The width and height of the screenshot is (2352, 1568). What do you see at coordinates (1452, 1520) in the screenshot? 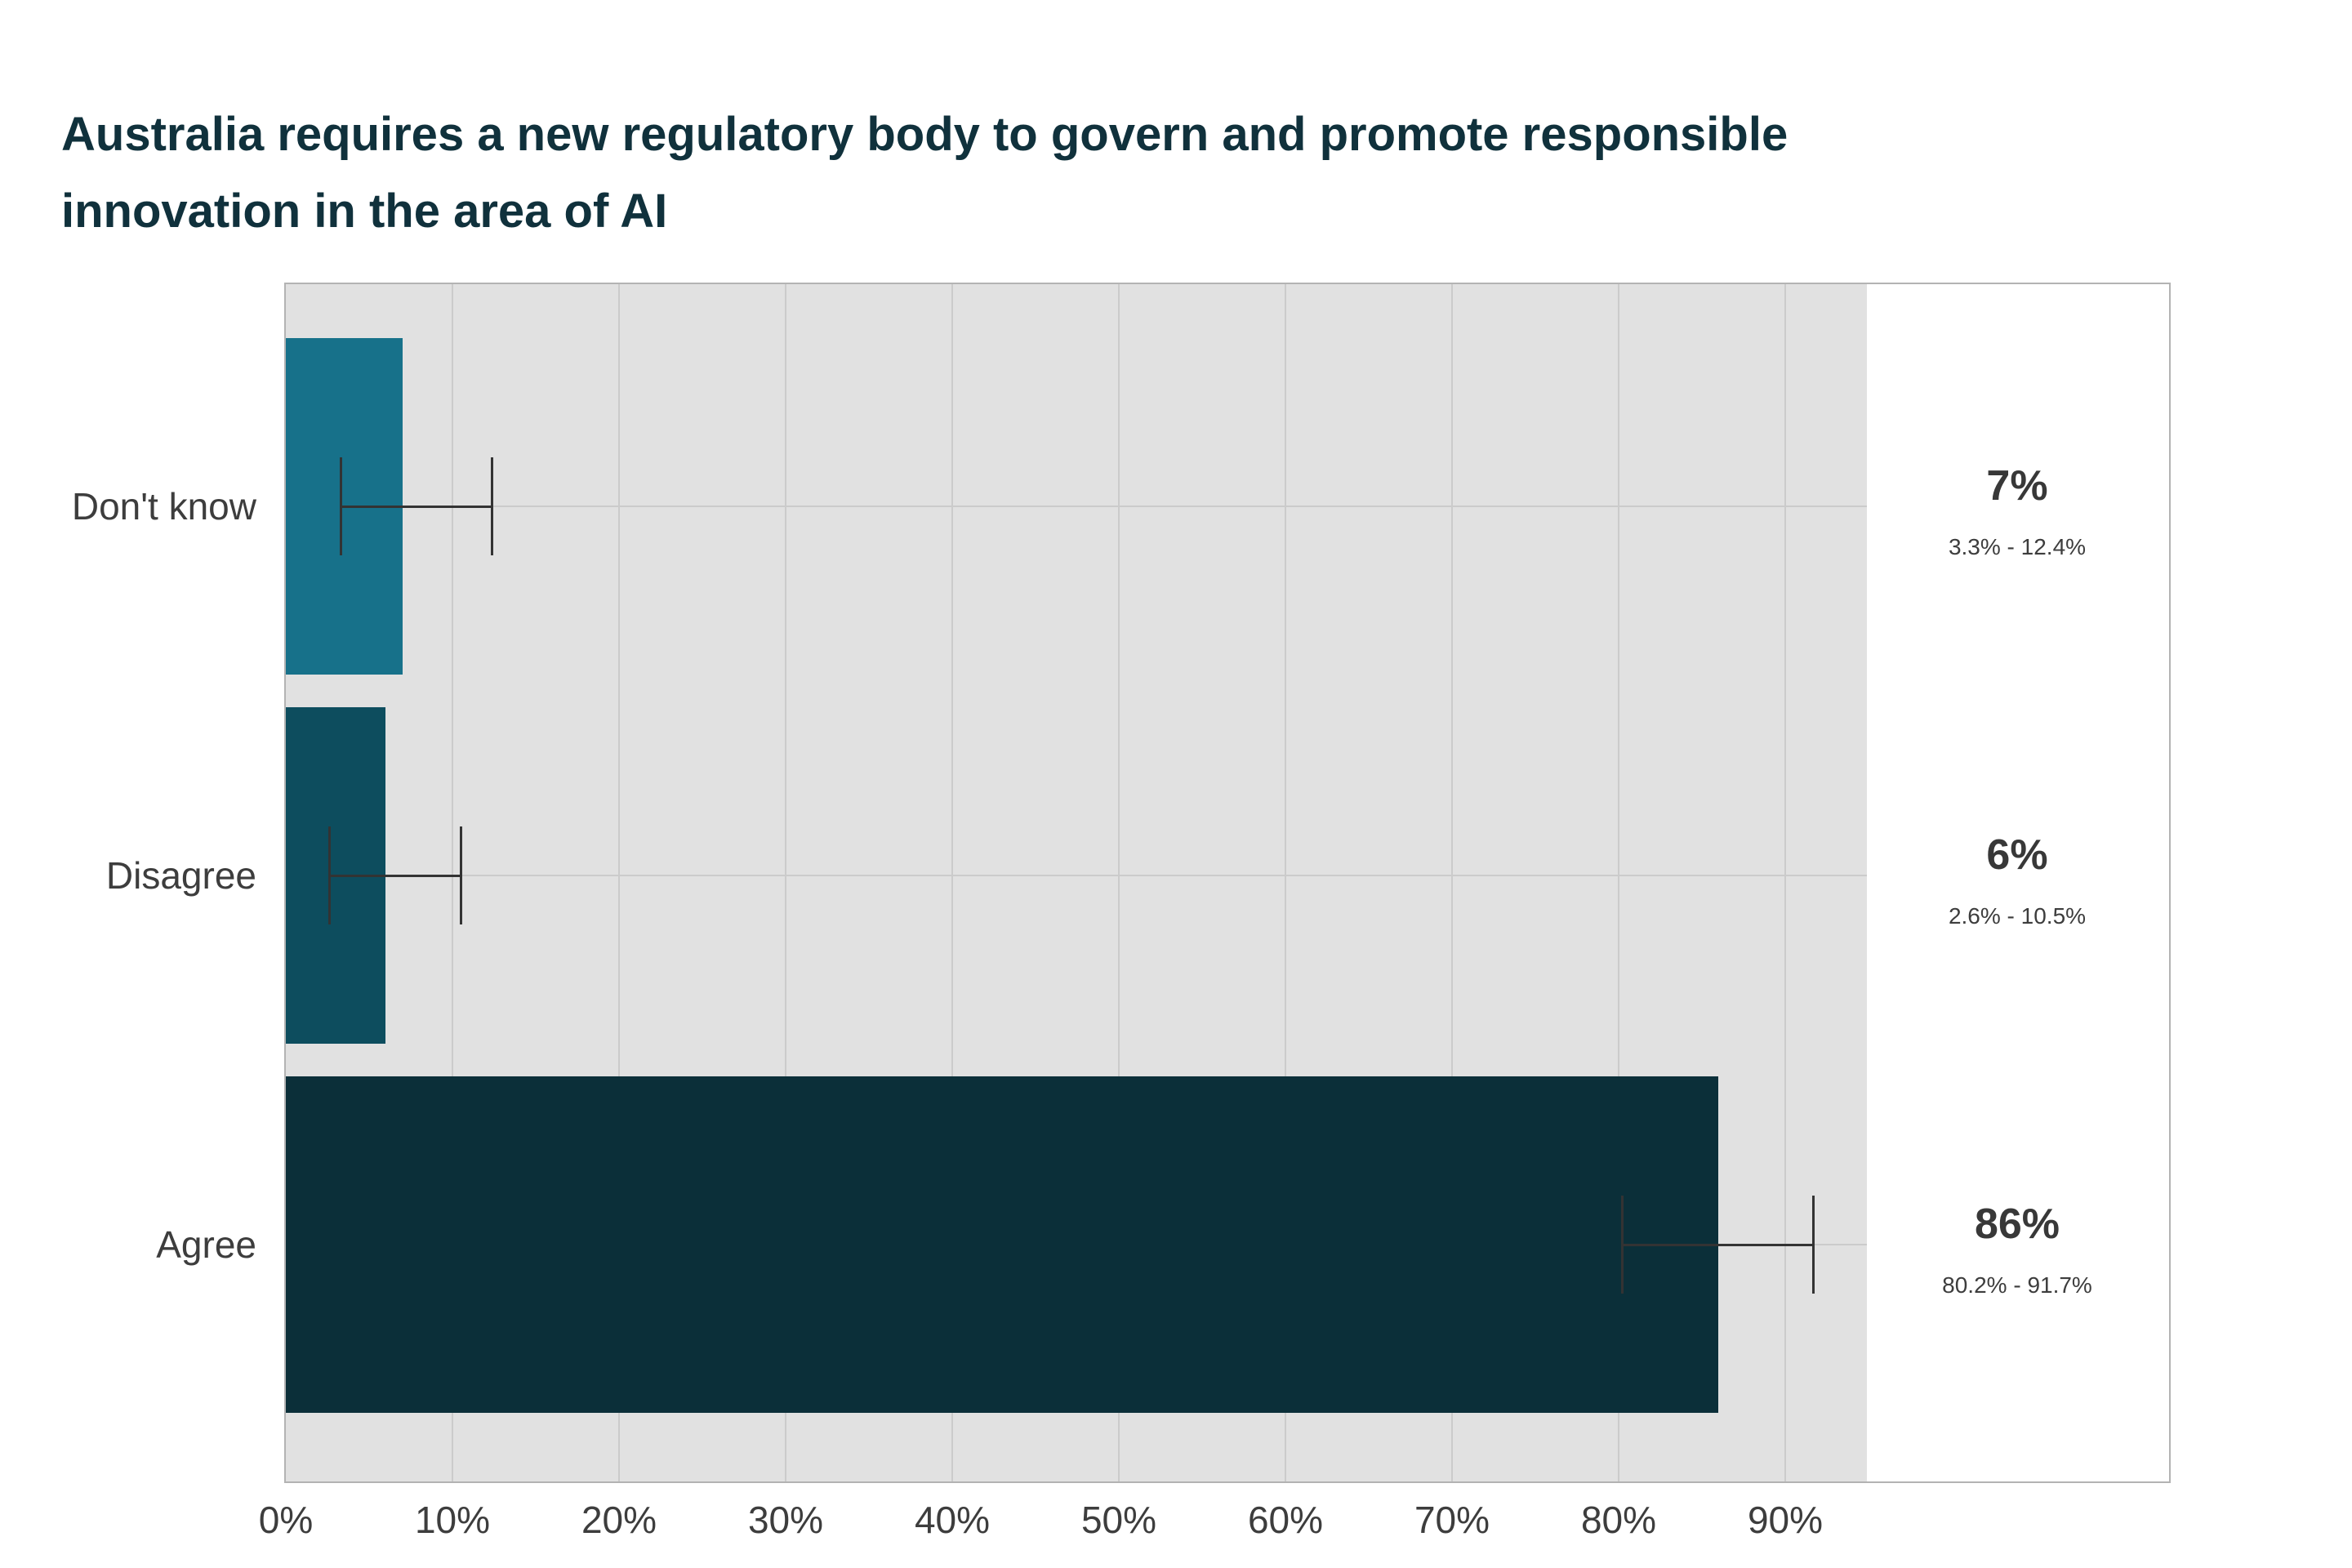
I see `x-tick-label-70: 70%` at bounding box center [1452, 1520].